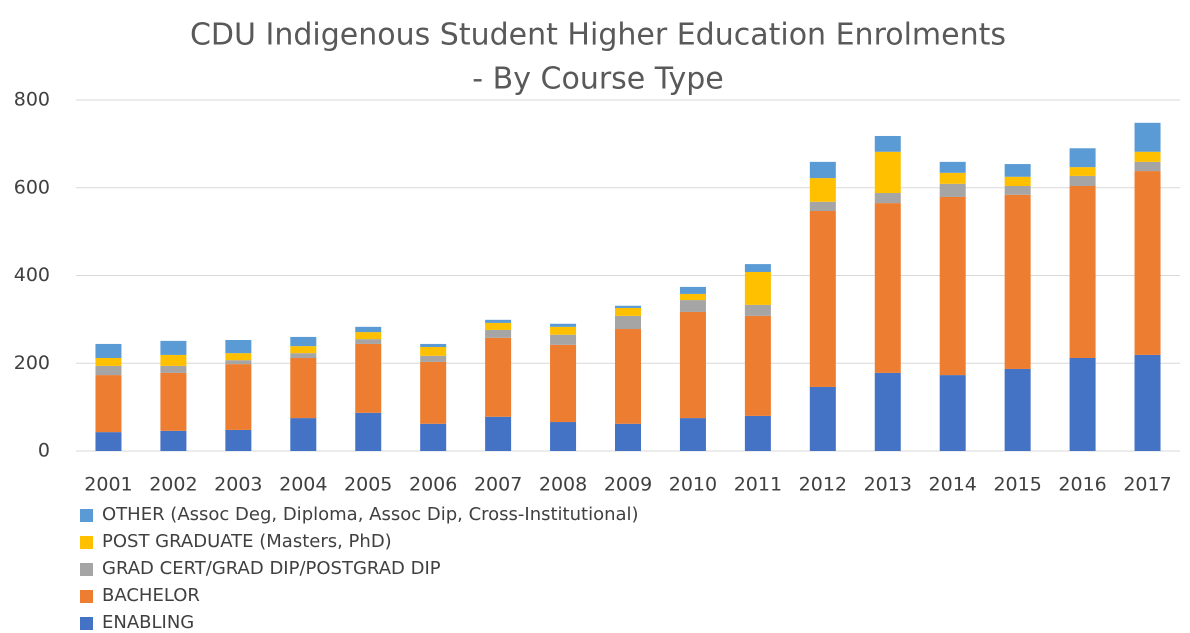 The height and width of the screenshot is (633, 1190). Describe the element at coordinates (597, 79) in the screenshot. I see `chart-title: - By Course Type` at that location.